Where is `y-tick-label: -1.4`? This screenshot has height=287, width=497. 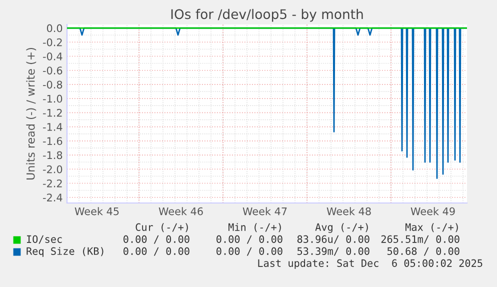 y-tick-label: -1.4 is located at coordinates (52, 127).